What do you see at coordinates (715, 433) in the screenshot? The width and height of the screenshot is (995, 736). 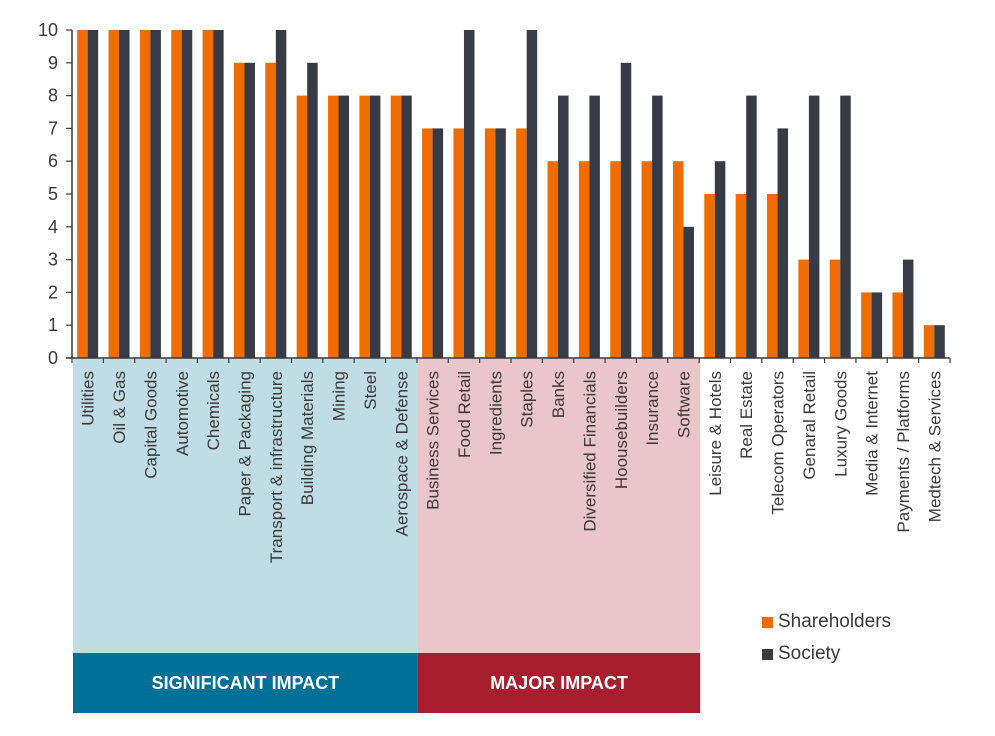 I see `x-tick-label-leisure-hotels: Leisure & Hotels` at bounding box center [715, 433].